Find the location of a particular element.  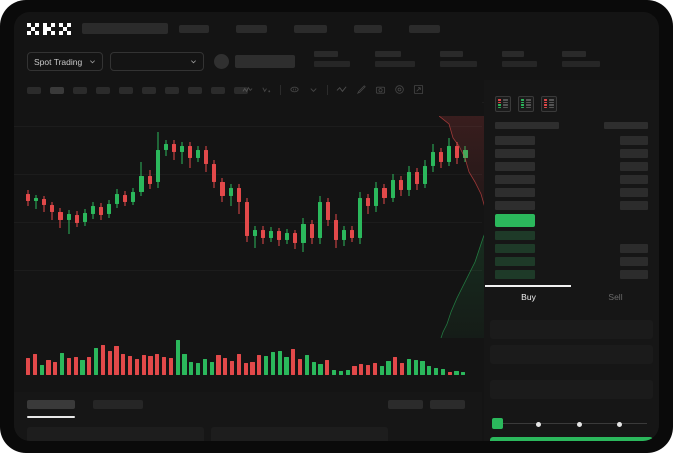

timeframe-selector is located at coordinates (137, 90).